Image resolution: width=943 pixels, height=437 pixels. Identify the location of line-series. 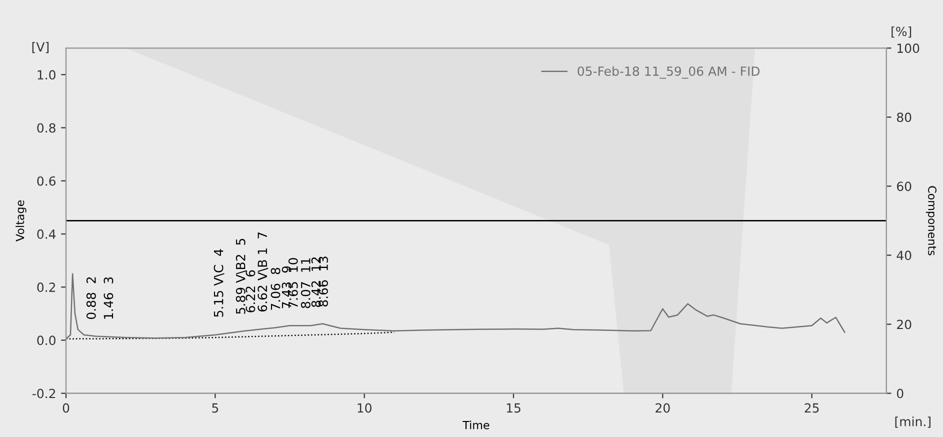
(230, 336).